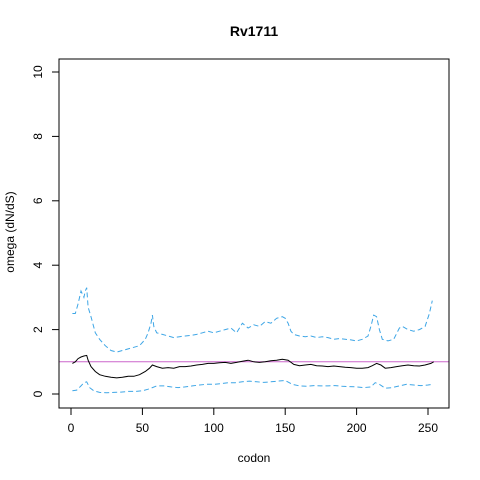 This screenshot has width=480, height=480. What do you see at coordinates (38, 329) in the screenshot?
I see `y-tick-label: 2` at bounding box center [38, 329].